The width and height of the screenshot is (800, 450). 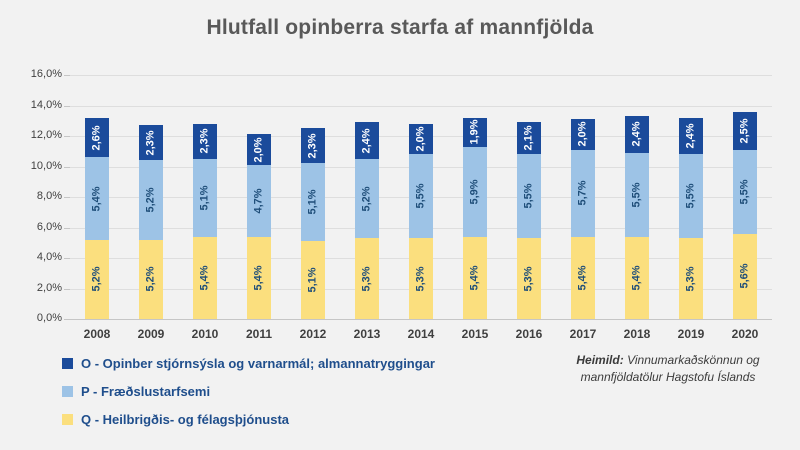 I want to click on y-axis-label: 14,0%, so click(x=46, y=104).